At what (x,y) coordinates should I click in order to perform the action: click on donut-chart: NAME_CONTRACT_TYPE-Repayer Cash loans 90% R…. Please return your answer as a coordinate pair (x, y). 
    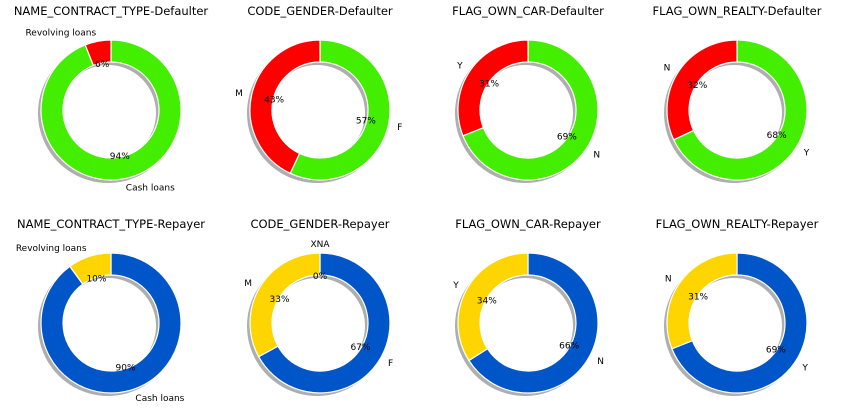
    Looking at the image, I should click on (110, 310).